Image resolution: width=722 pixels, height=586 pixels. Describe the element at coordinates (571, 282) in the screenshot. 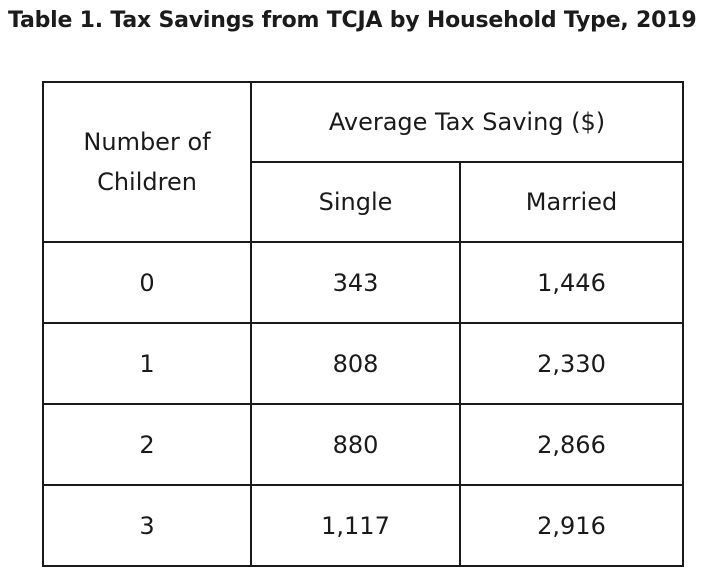

I see `married-cell: 1,446` at that location.